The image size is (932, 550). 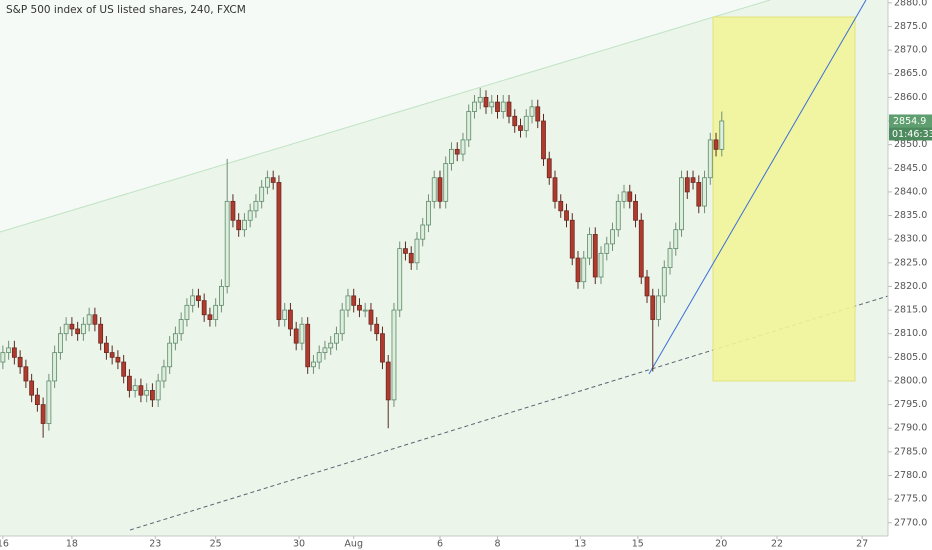 What do you see at coordinates (910, 499) in the screenshot?
I see `y-tick-label: 2775.0` at bounding box center [910, 499].